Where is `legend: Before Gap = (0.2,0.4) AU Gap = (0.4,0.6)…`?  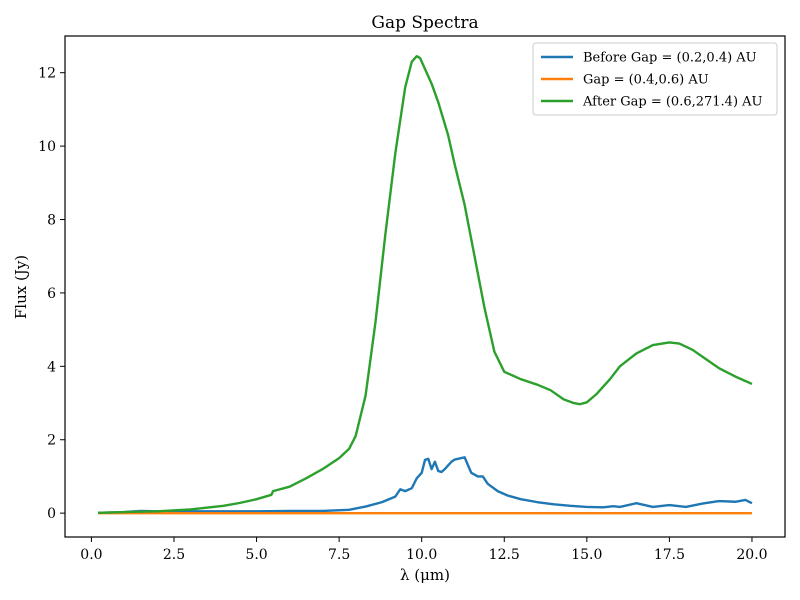
legend: Before Gap = (0.2,0.4) AU Gap = (0.4,0.6)… is located at coordinates (655, 79).